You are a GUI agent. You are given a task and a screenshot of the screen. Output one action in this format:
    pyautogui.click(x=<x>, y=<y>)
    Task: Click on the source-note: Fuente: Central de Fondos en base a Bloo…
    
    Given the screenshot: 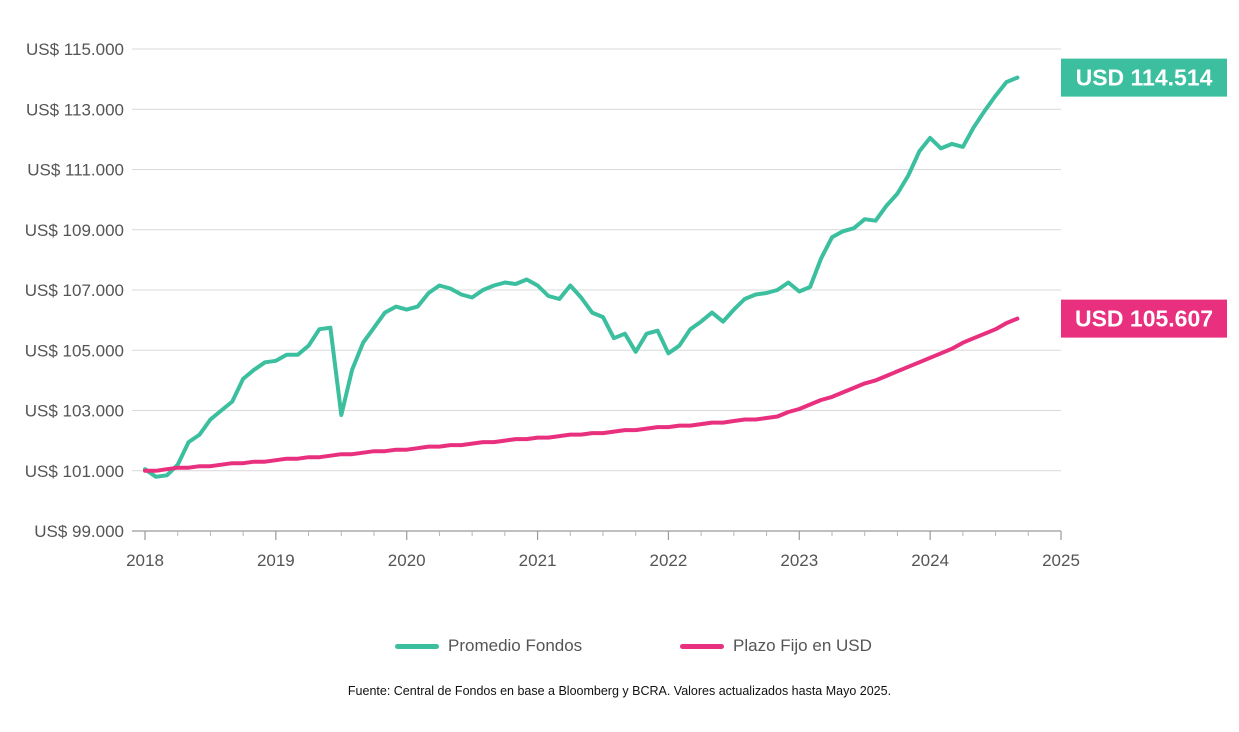 What is the action you would take?
    pyautogui.click(x=619, y=691)
    